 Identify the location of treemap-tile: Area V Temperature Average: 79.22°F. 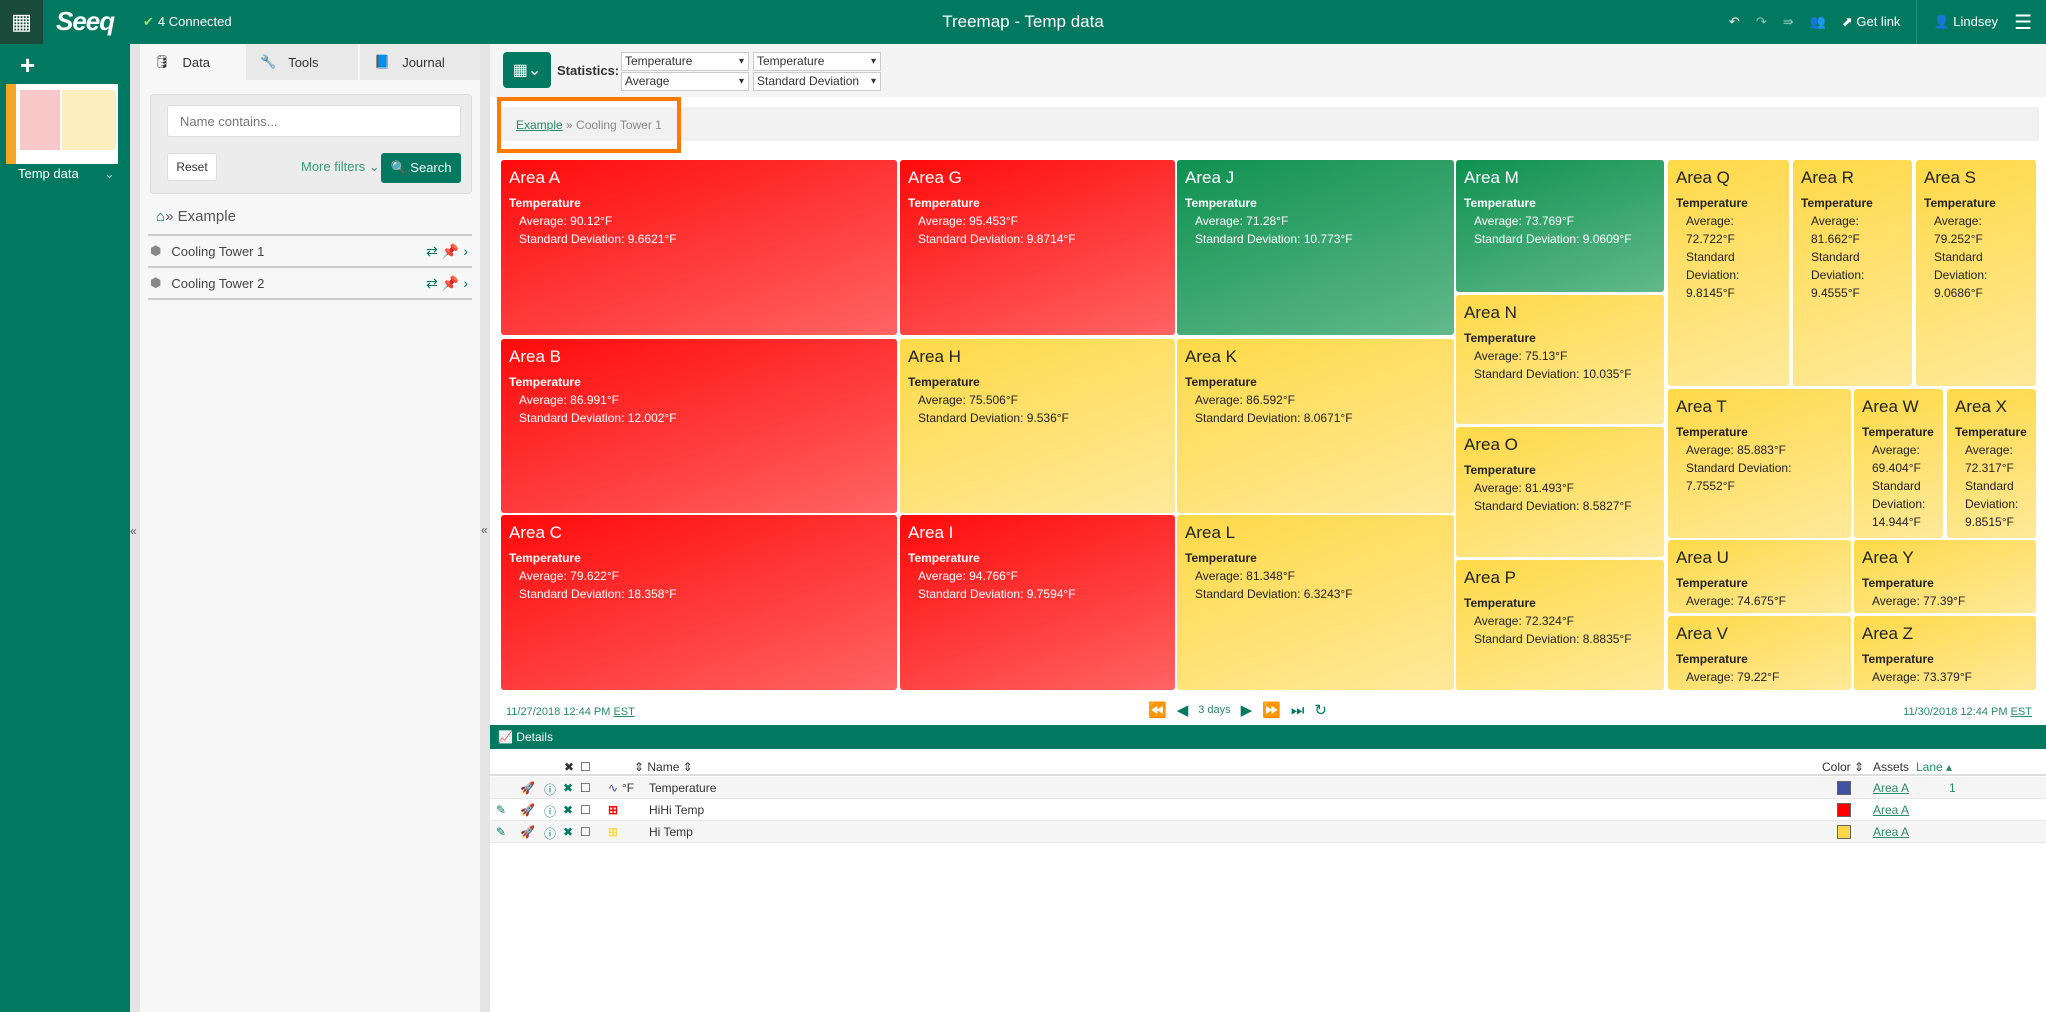
(1759, 653).